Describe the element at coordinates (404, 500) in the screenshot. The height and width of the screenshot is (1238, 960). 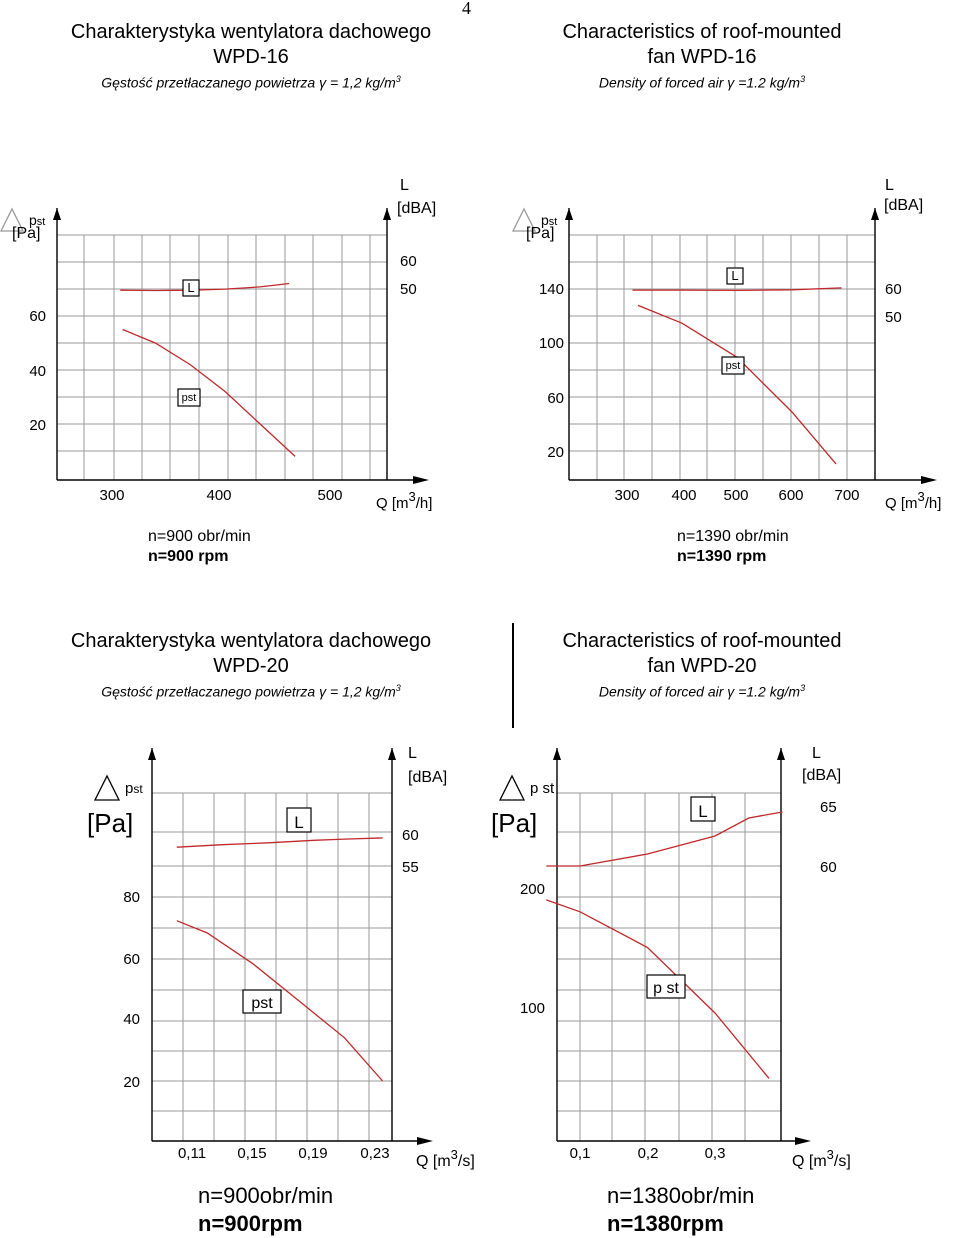
I see `c1-x-axis-label: Q [m3/h]` at that location.